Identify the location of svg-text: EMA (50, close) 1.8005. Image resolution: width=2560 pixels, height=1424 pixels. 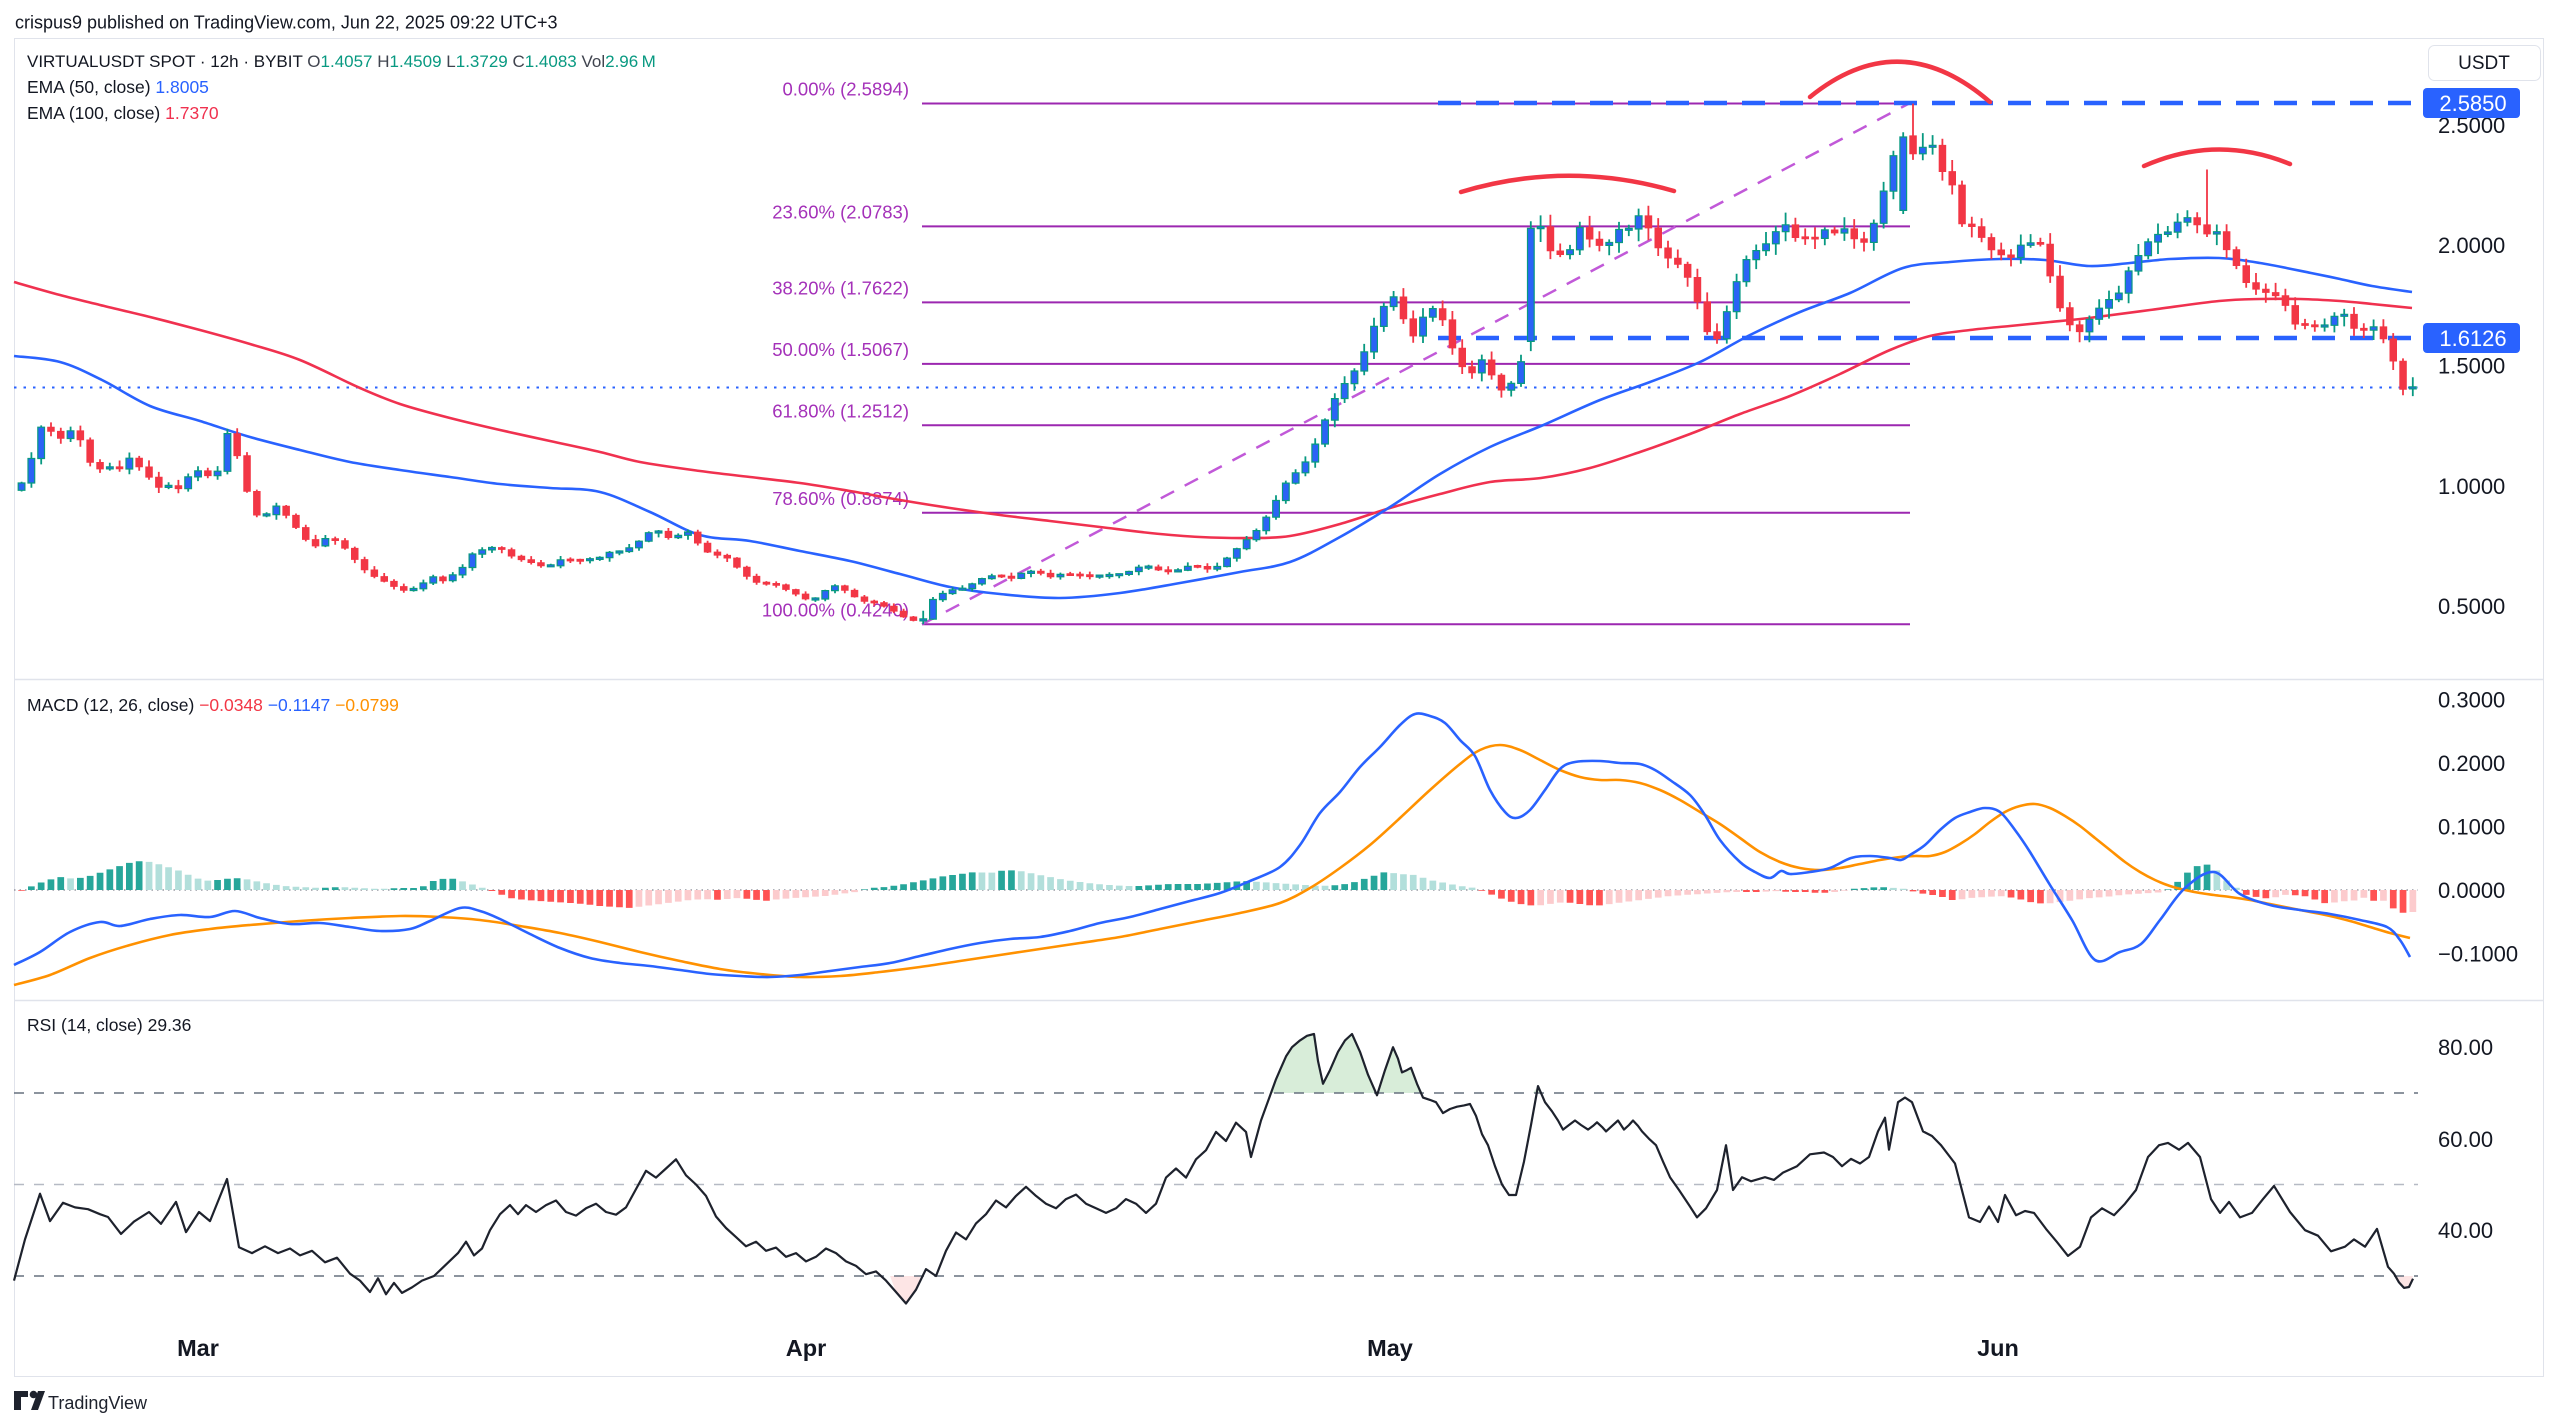
(118, 87).